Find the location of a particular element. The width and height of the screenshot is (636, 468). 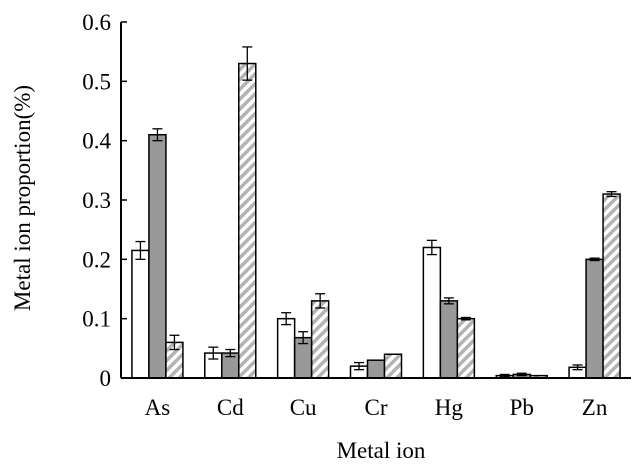

x-tick-label-pb: Pb is located at coordinates (522, 407).